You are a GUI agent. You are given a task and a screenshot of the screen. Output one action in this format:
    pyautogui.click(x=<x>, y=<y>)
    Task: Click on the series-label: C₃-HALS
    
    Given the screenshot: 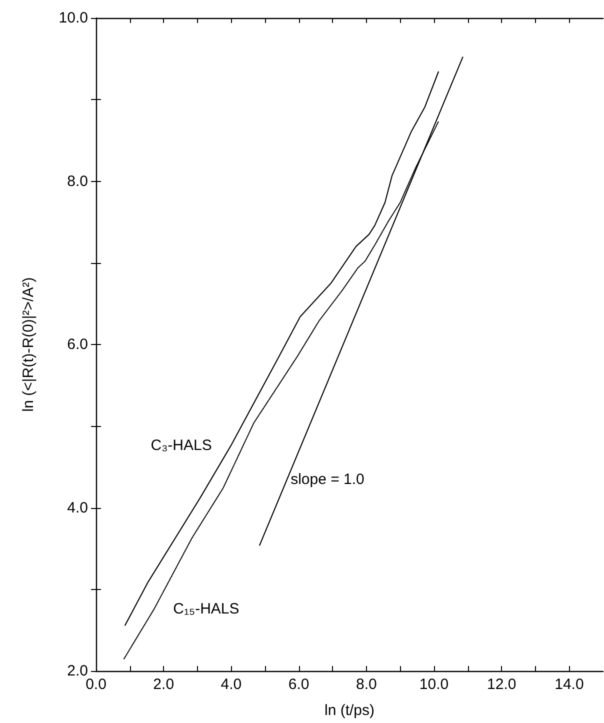 What is the action you would take?
    pyautogui.click(x=181, y=445)
    